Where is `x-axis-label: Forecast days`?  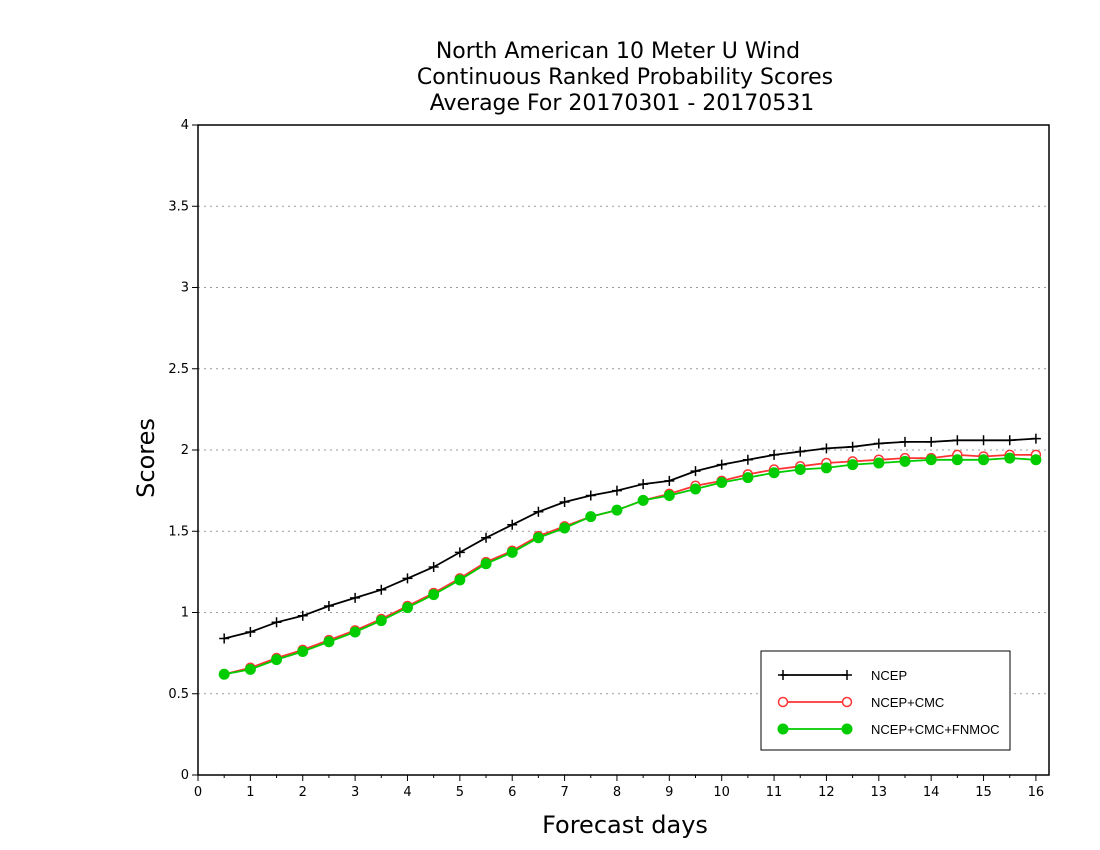 x-axis-label: Forecast days is located at coordinates (625, 825).